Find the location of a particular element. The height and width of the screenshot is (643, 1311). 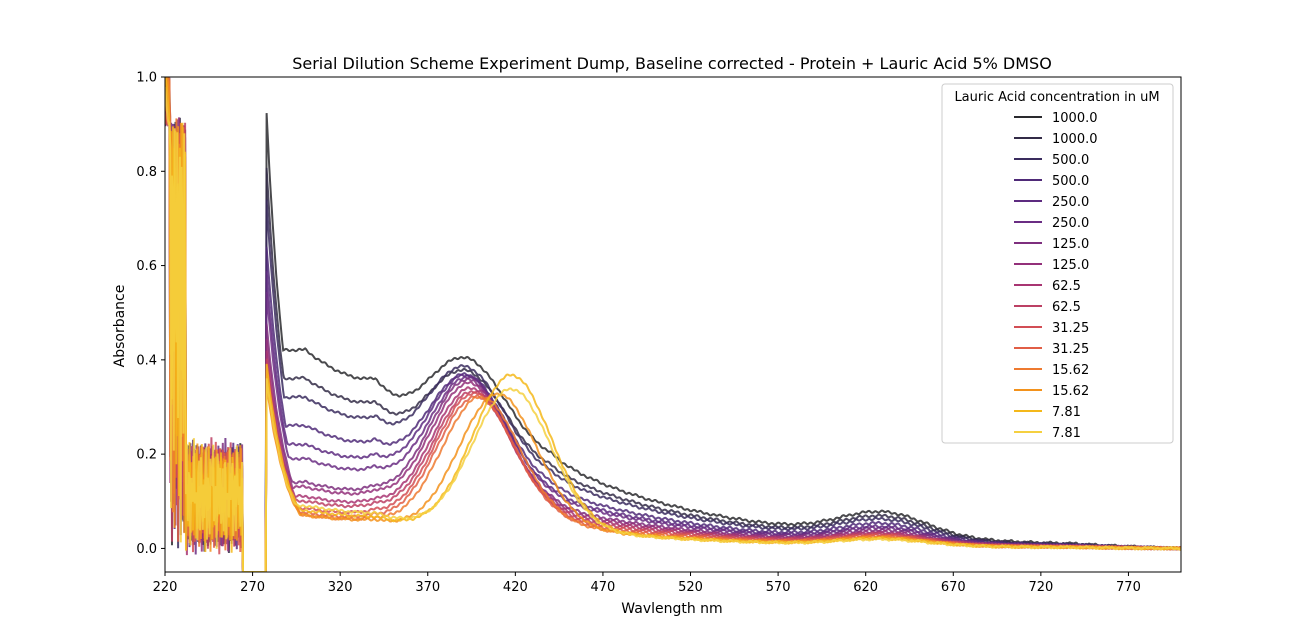

x-axis: 220 270 320 370 420 470 520 570 620 670 720 770 is located at coordinates (647, 583).